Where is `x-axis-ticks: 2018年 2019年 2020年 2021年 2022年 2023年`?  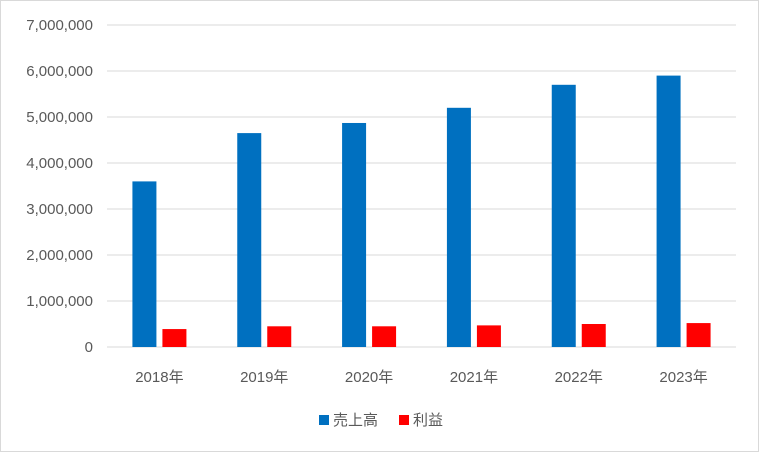 x-axis-ticks: 2018年 2019年 2020年 2021年 2022年 2023年 is located at coordinates (421, 377).